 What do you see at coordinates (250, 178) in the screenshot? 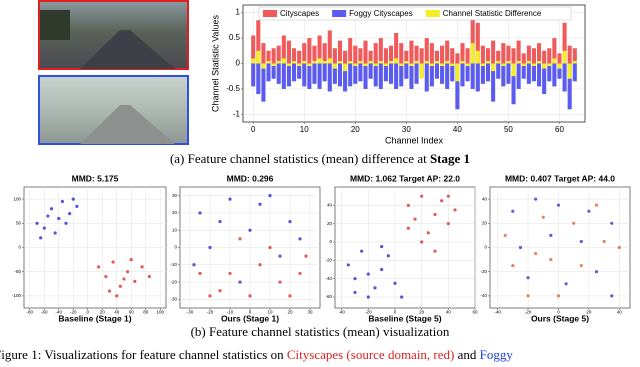
I see `plot-title: MMD: 0.296` at bounding box center [250, 178].